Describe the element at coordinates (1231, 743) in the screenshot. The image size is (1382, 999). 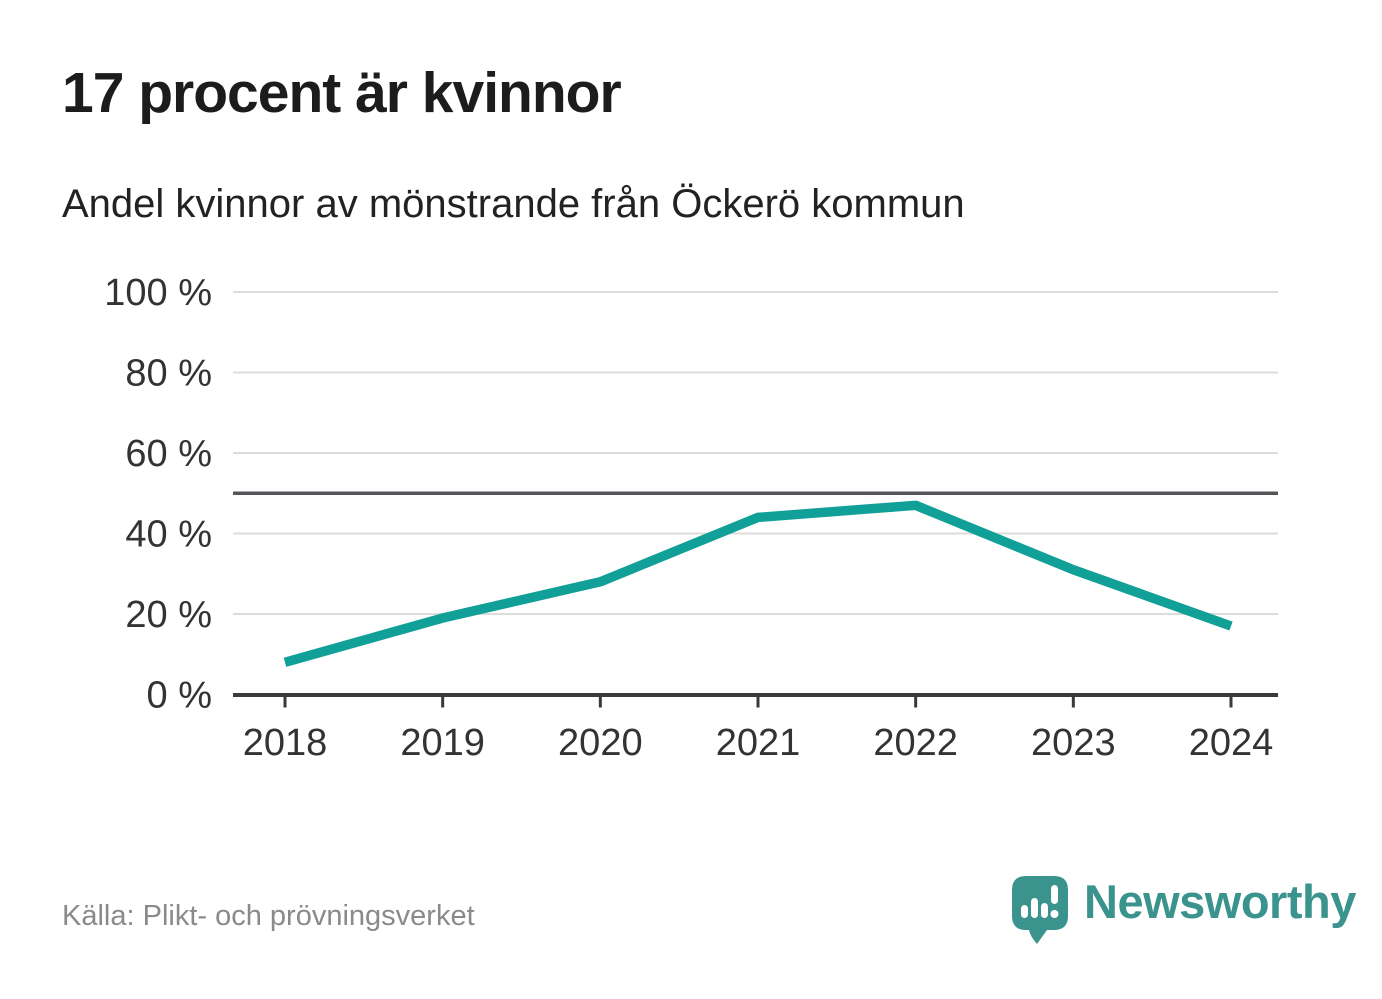
I see `x-axis-tick-label: 2024` at that location.